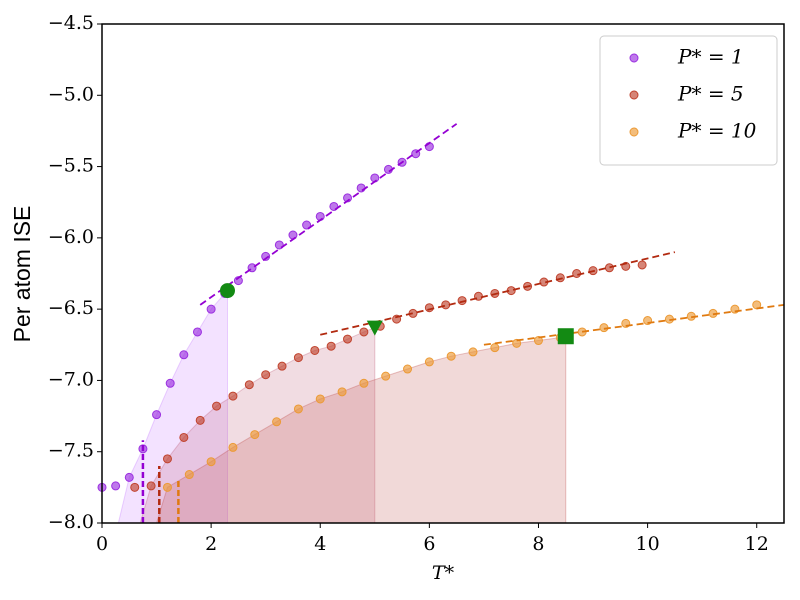  I want to click on x-tick-label: 0, so click(102, 544).